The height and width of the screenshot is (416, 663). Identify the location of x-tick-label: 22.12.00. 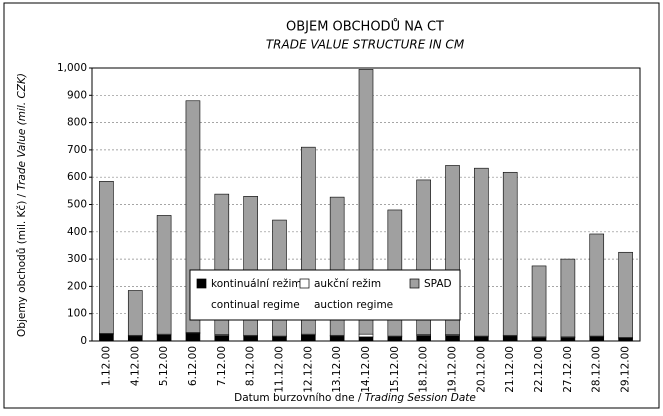
(539, 369).